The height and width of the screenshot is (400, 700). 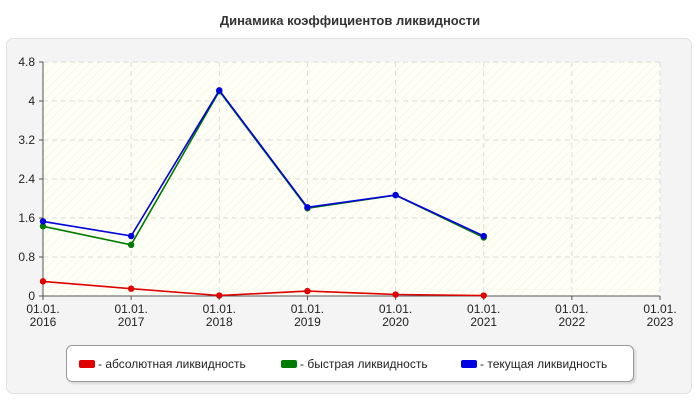 What do you see at coordinates (31, 101) in the screenshot?
I see `y-tick-label: 4` at bounding box center [31, 101].